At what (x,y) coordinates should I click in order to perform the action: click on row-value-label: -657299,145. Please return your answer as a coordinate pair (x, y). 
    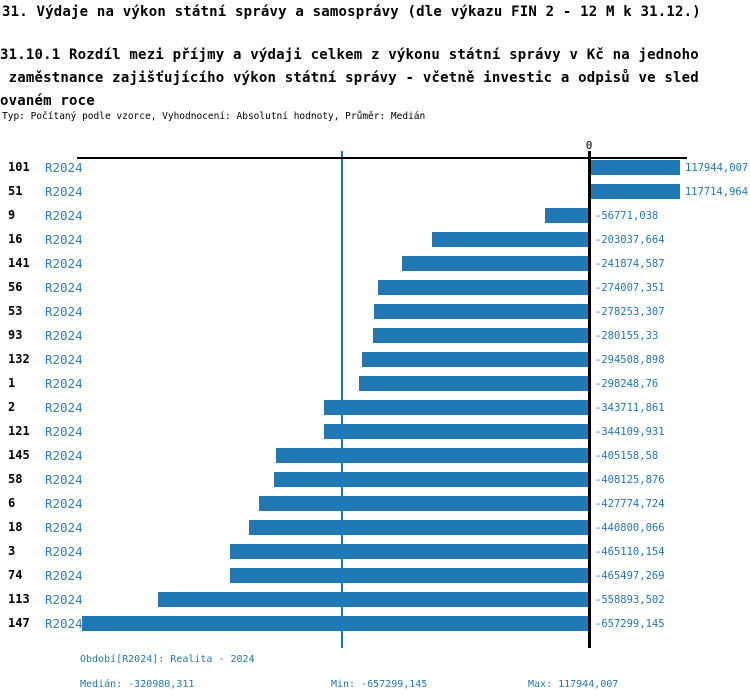
    Looking at the image, I should click on (630, 624).